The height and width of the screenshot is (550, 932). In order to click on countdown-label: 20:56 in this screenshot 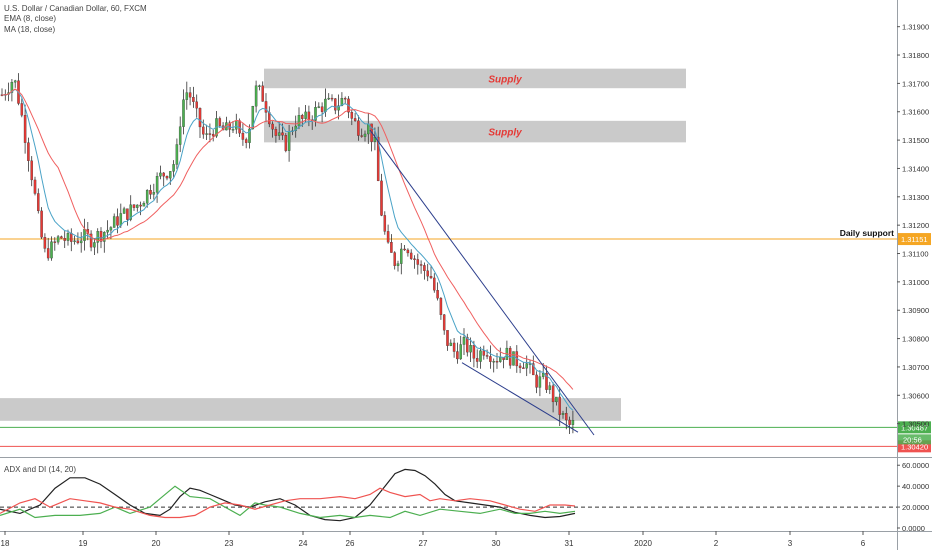, I will do `click(912, 439)`.